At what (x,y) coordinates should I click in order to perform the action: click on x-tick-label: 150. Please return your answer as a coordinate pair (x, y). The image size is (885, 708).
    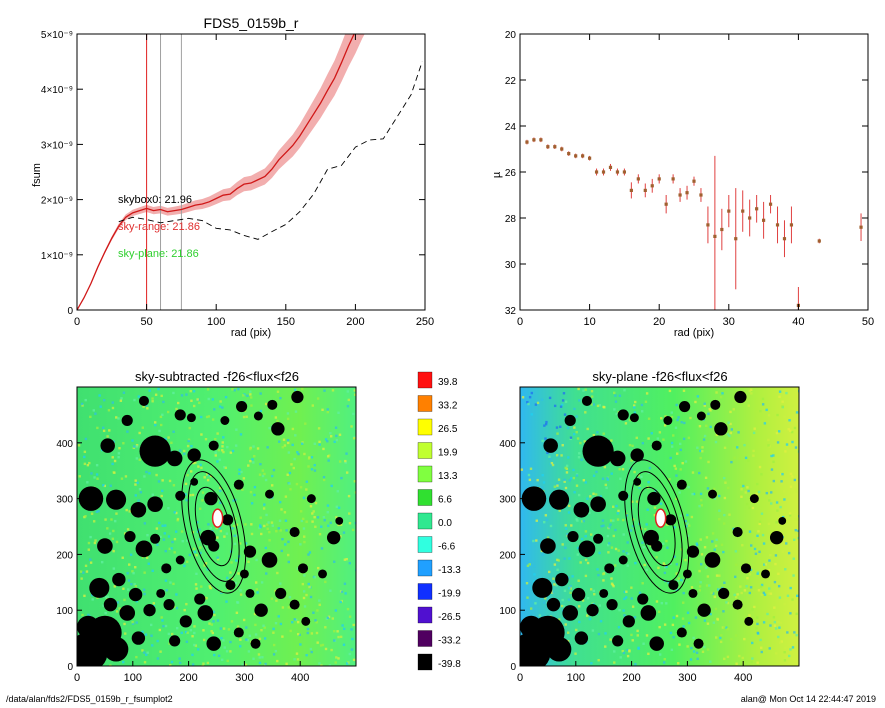
    Looking at the image, I should click on (286, 322).